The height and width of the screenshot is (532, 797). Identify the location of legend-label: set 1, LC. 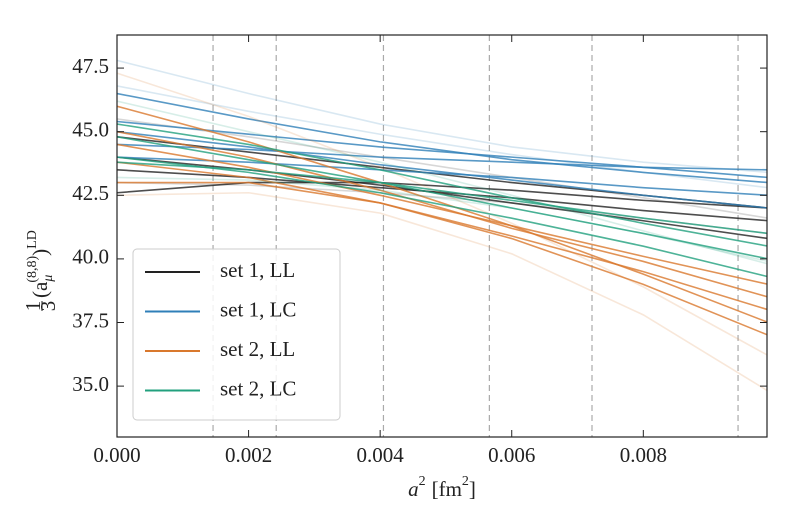
(258, 309).